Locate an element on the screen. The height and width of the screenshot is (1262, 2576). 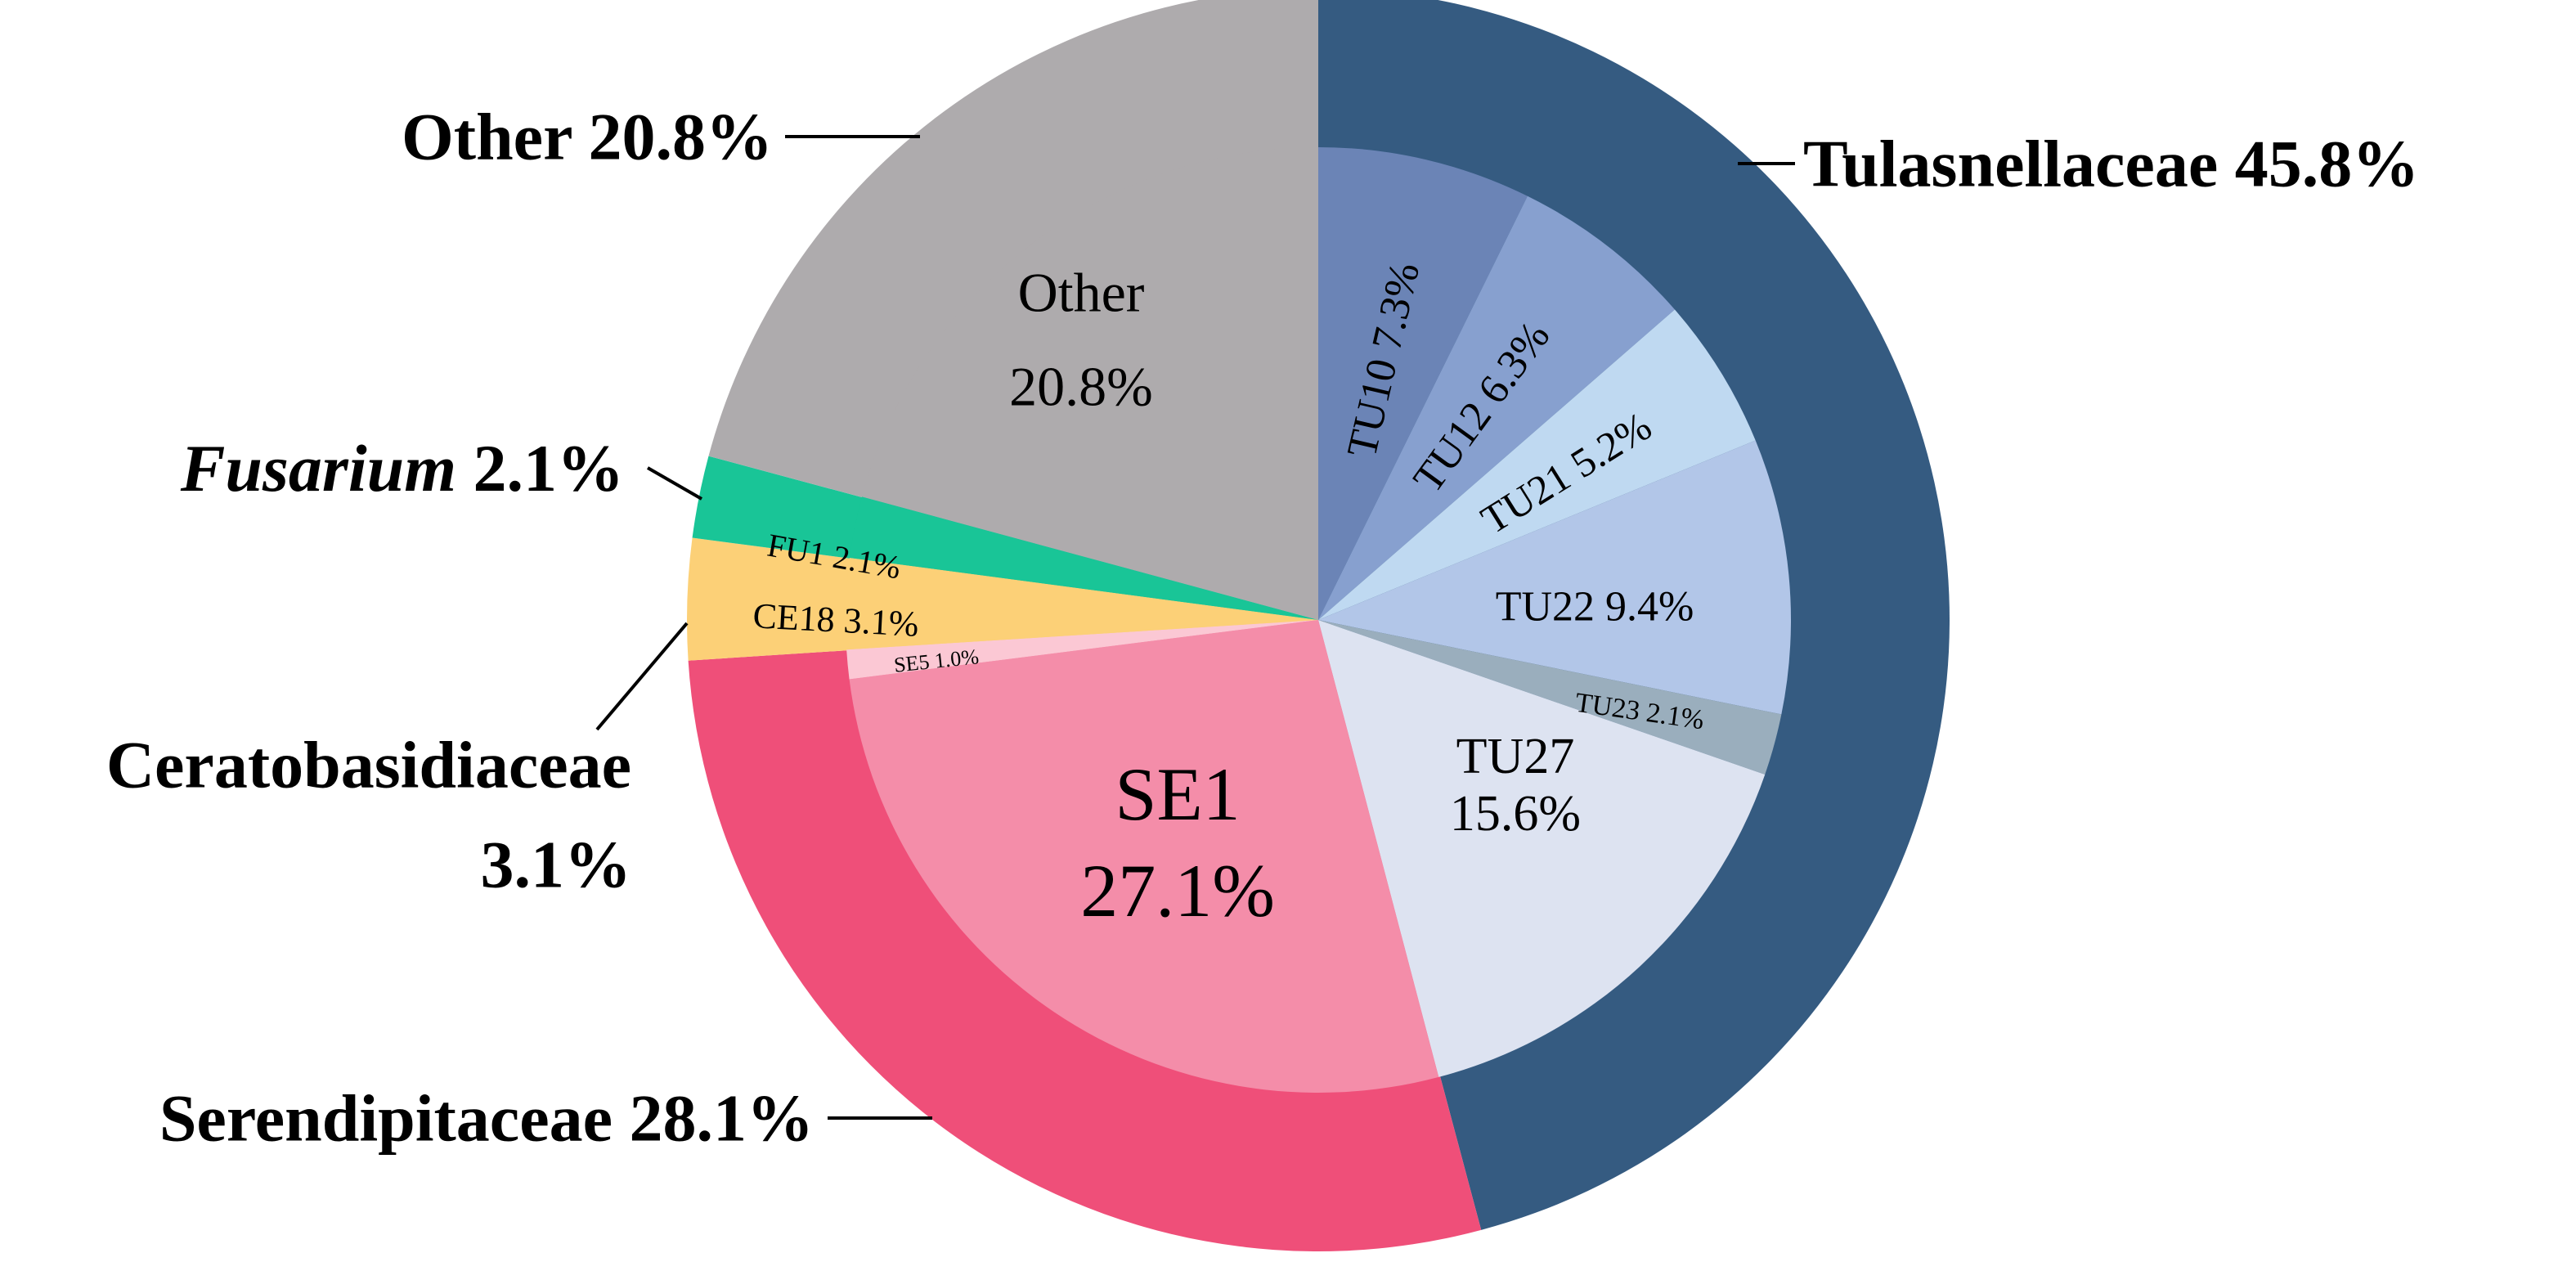
outer-label-fusarium-value: 2.1% is located at coordinates (540, 468).